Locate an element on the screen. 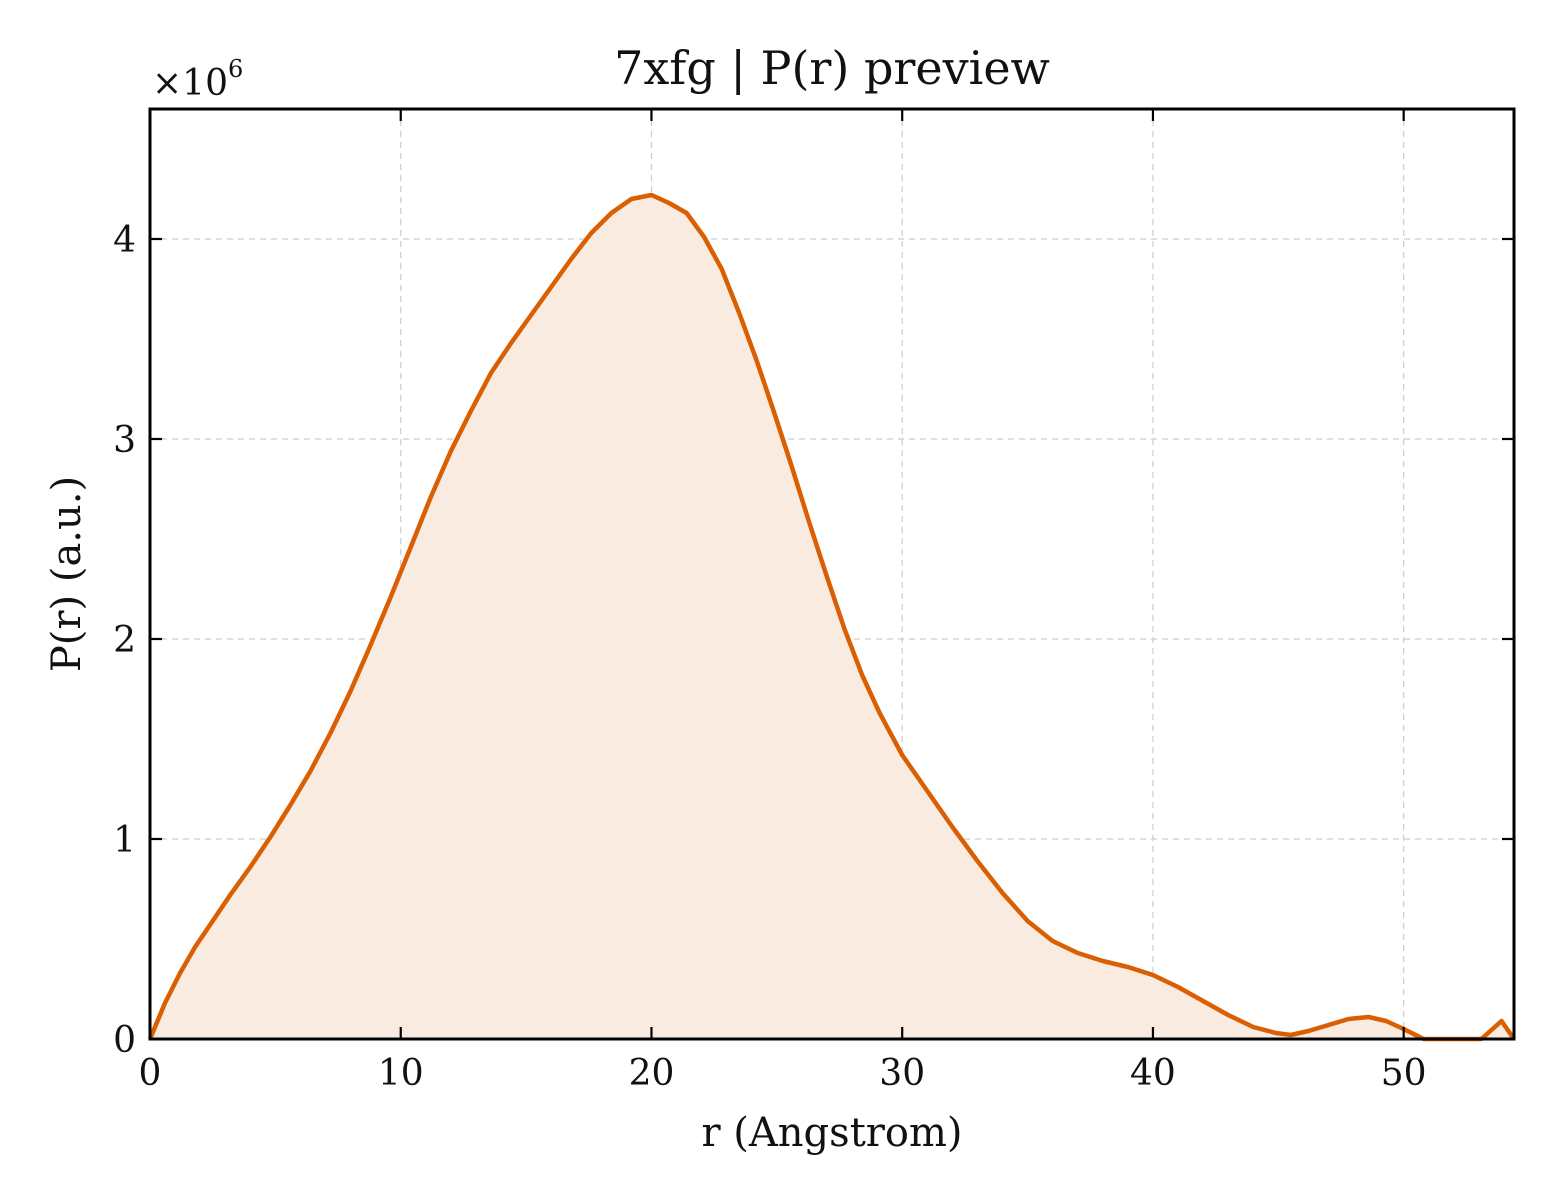 The image size is (1560, 1200). y-axis-multiplier: ×10⁶ is located at coordinates (197, 79).